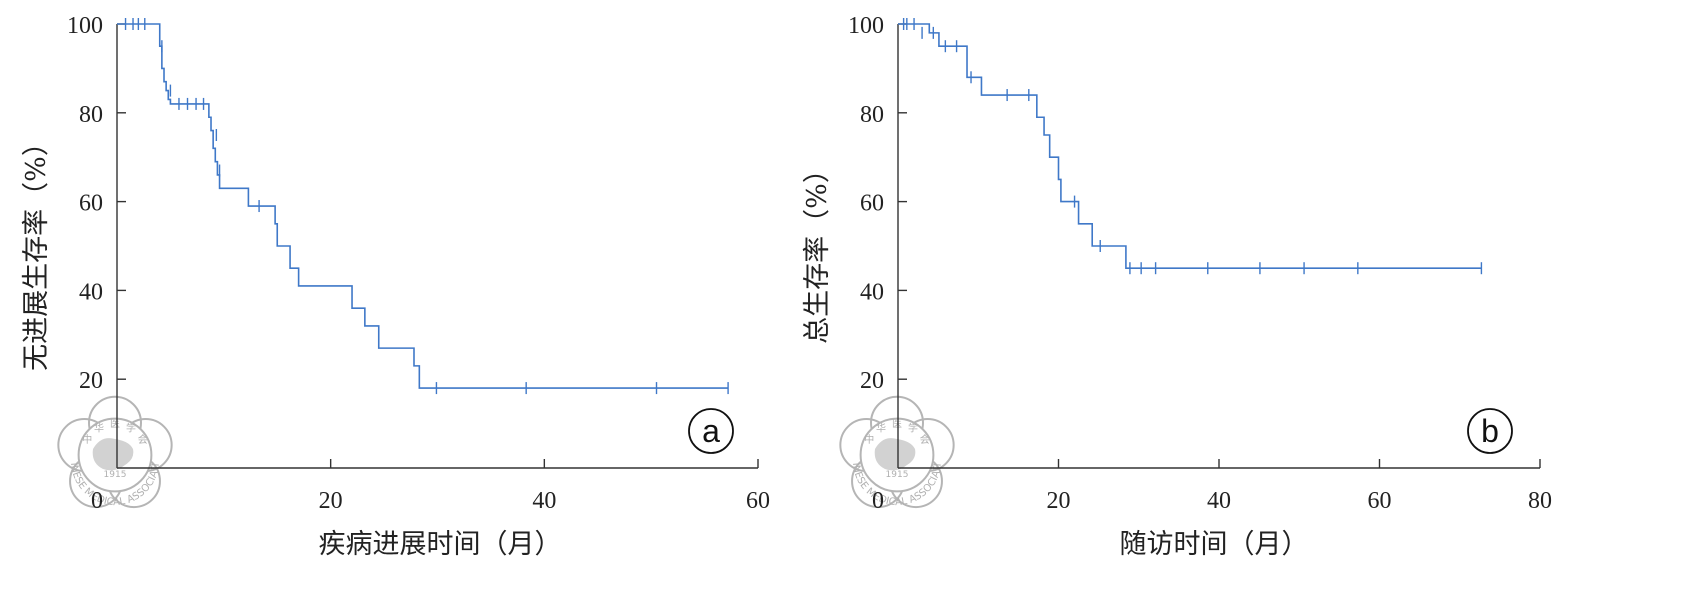 The image size is (1683, 608). I want to click on panel-b-letter: b, so click(1490, 431).